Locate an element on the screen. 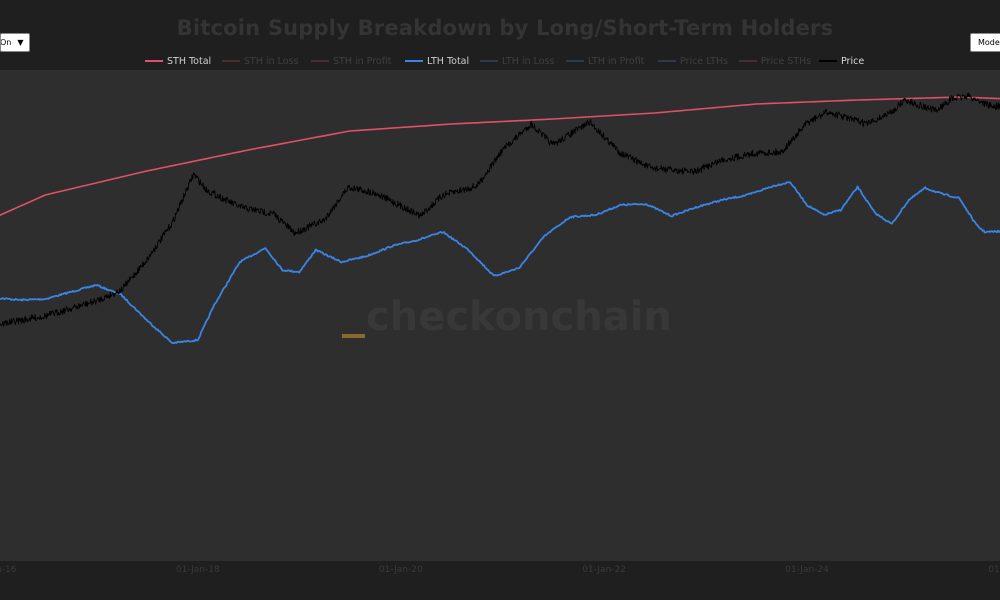 This screenshot has height=600, width=1000. legend-item-price-sths: Price STHs is located at coordinates (775, 61).